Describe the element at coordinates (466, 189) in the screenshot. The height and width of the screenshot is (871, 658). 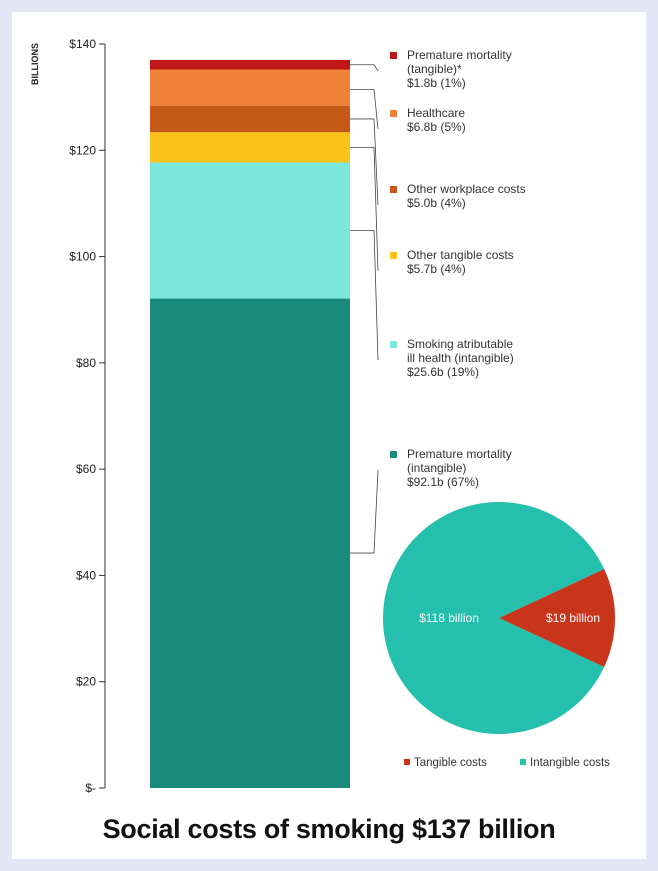
I see `legend-label-line: Other workplace costs` at that location.